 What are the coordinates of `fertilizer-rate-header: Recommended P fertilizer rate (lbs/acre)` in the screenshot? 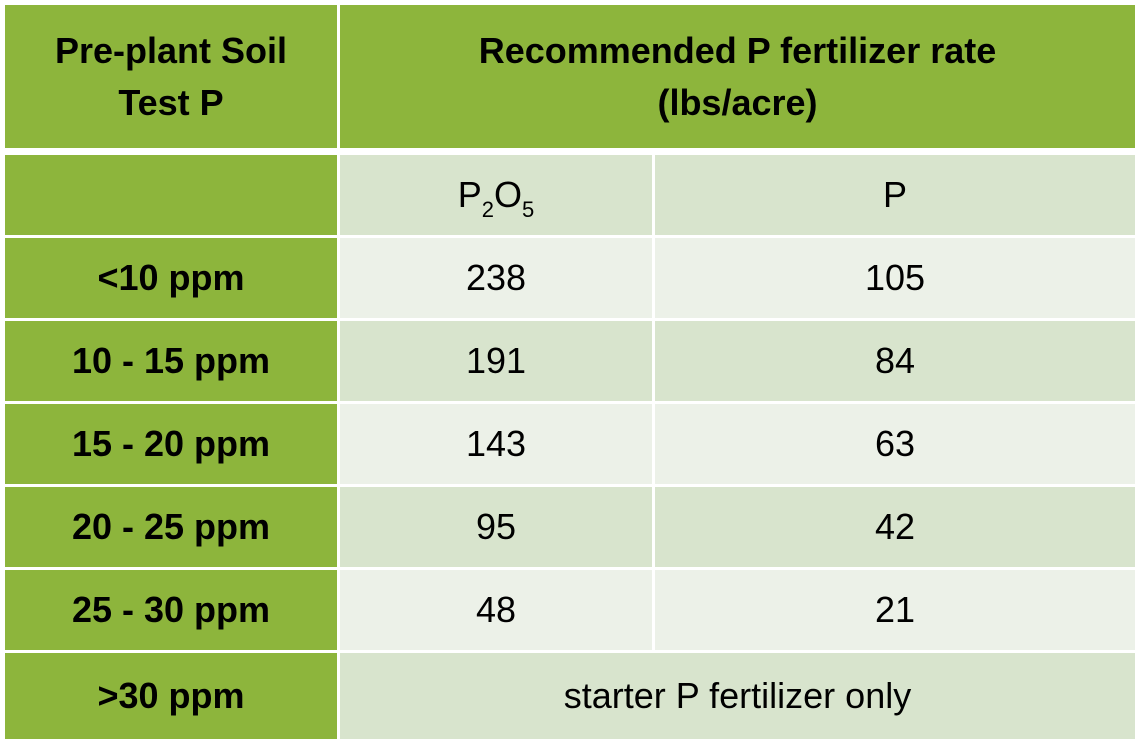 It's located at (737, 80).